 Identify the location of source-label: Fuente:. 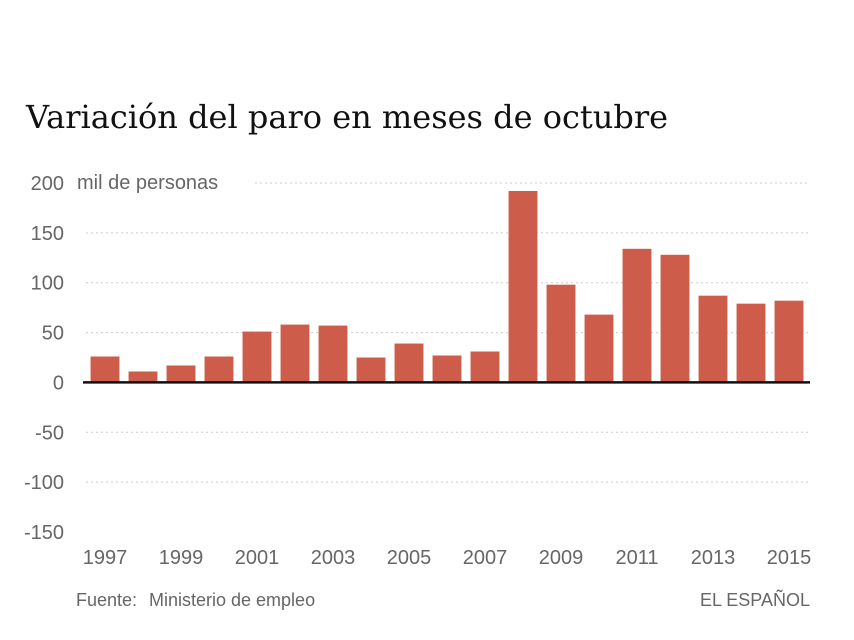
(107, 600).